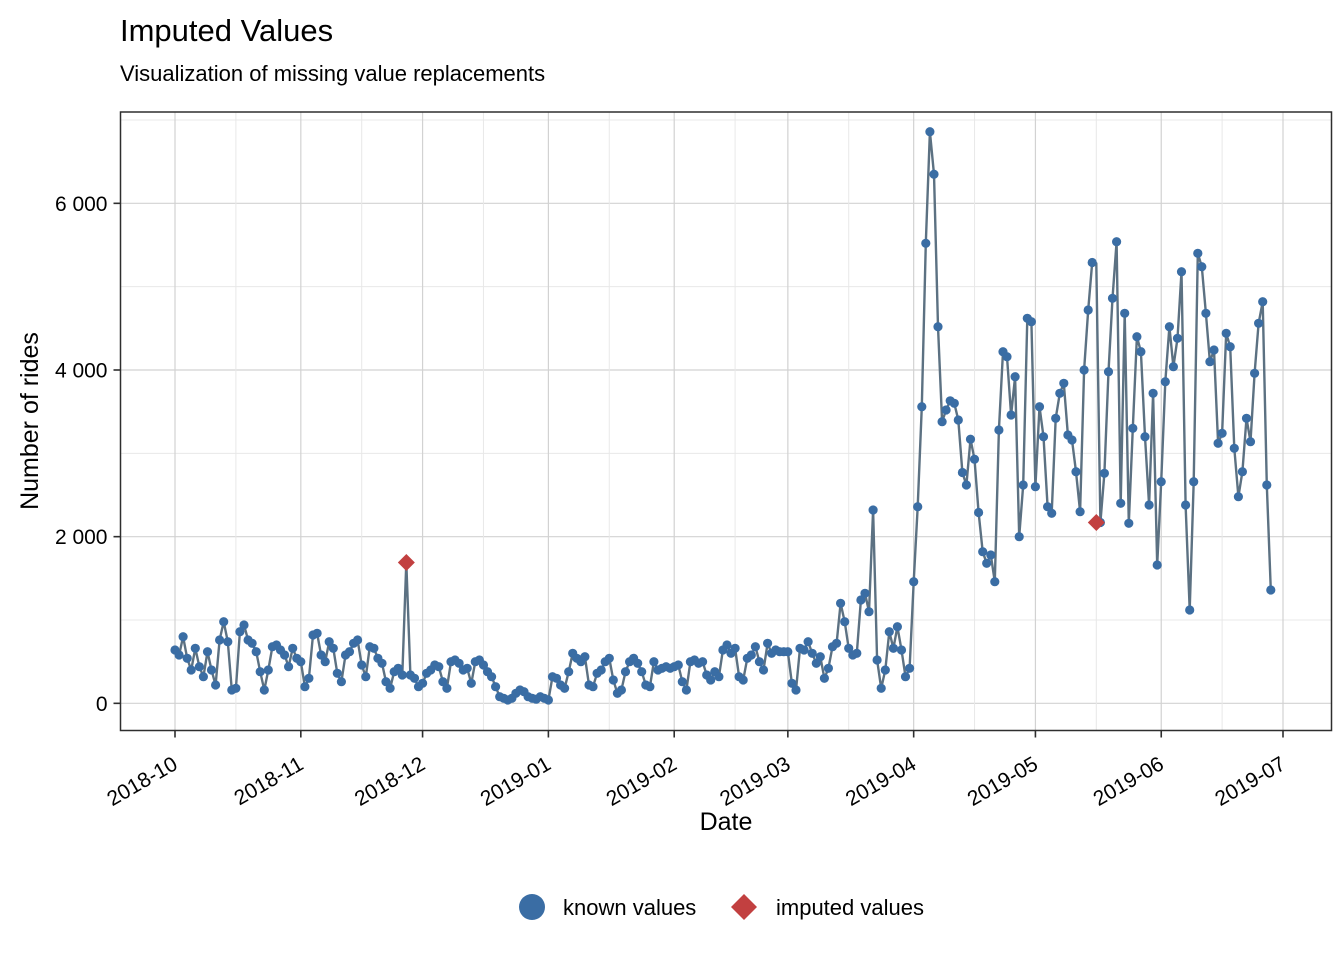 The width and height of the screenshot is (1344, 960). I want to click on x-tick-label: 2019-01, so click(516, 781).